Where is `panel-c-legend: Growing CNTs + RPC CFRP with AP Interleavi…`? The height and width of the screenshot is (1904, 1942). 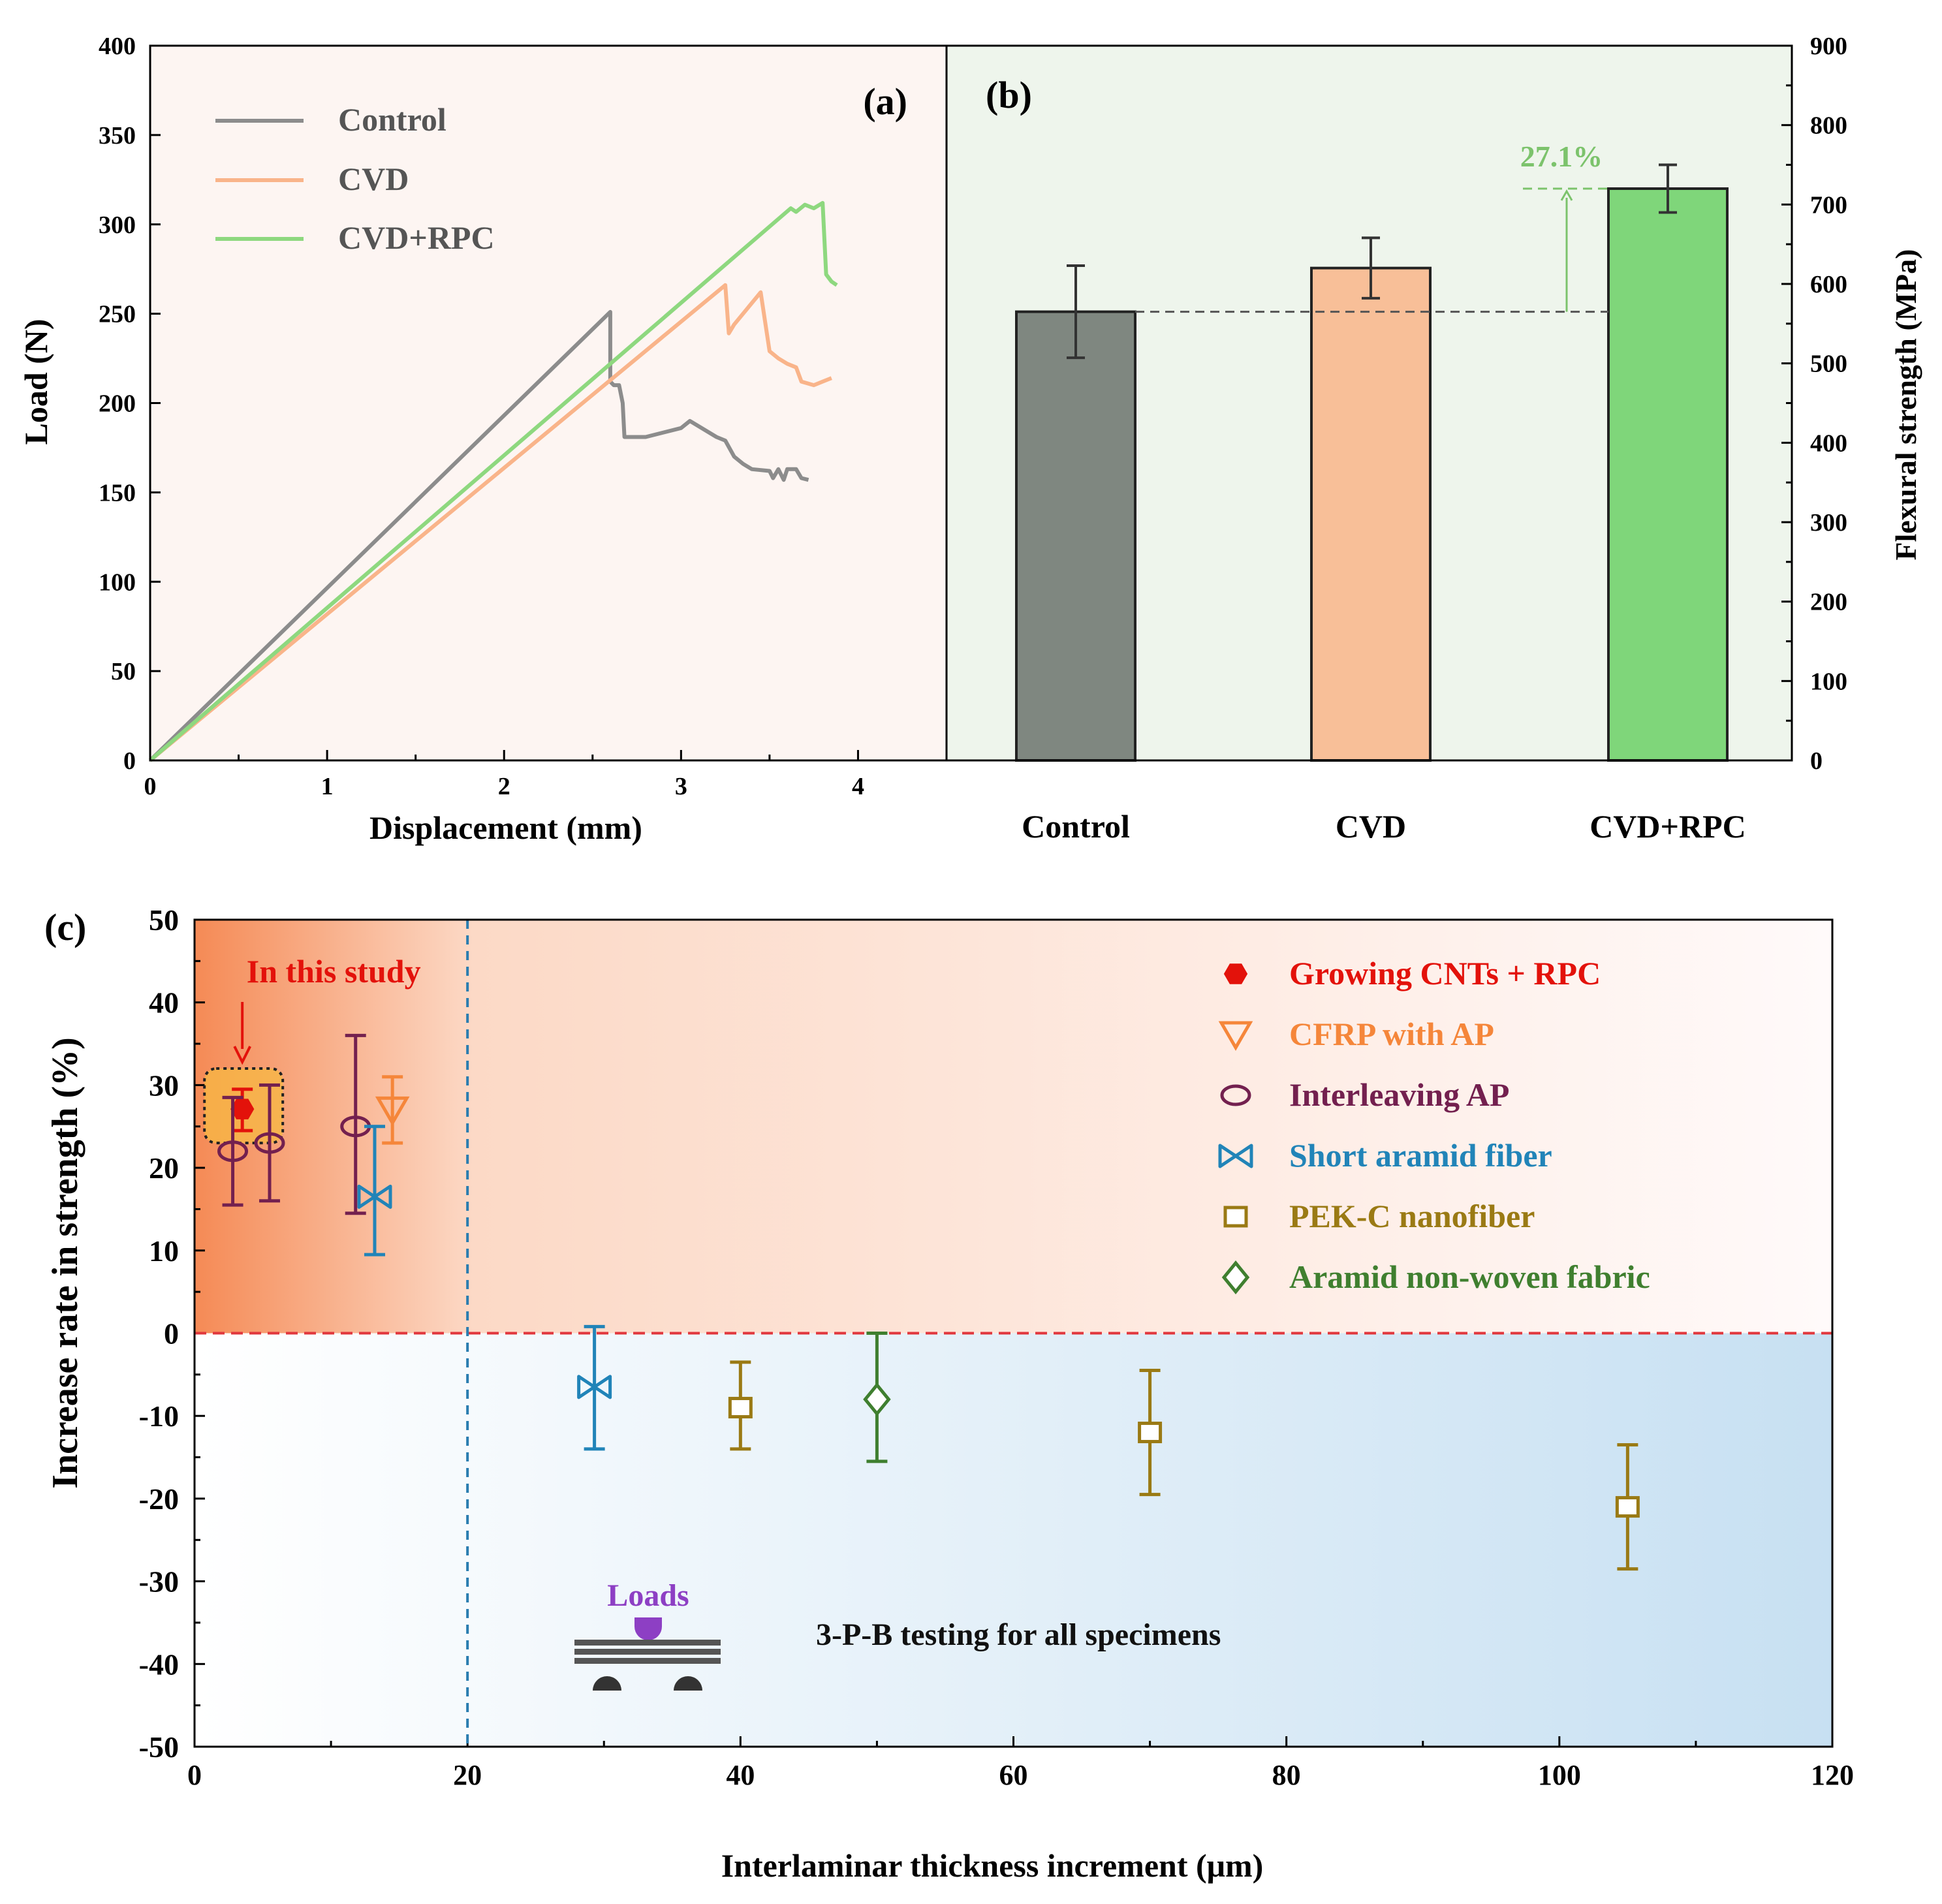
panel-c-legend: Growing CNTs + RPC CFRP with AP Interleavi… is located at coordinates (1434, 1125).